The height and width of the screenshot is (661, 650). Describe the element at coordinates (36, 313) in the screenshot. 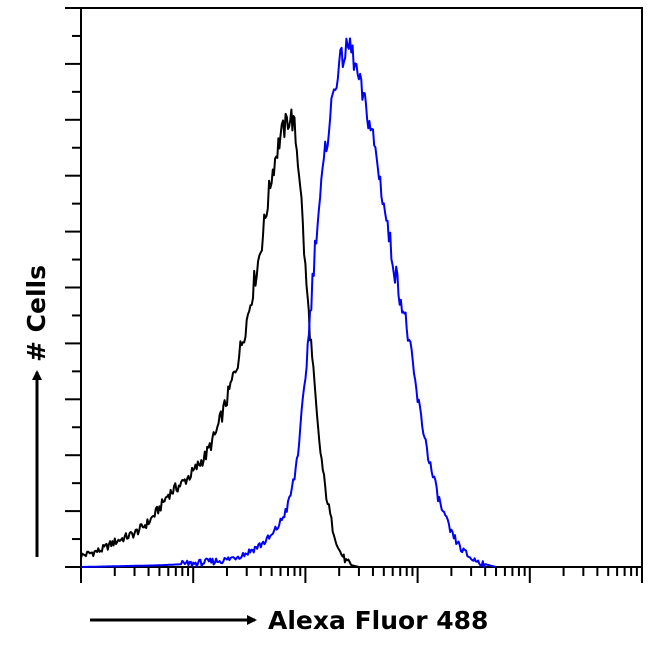

I see `y-axis-label: # Cells` at that location.